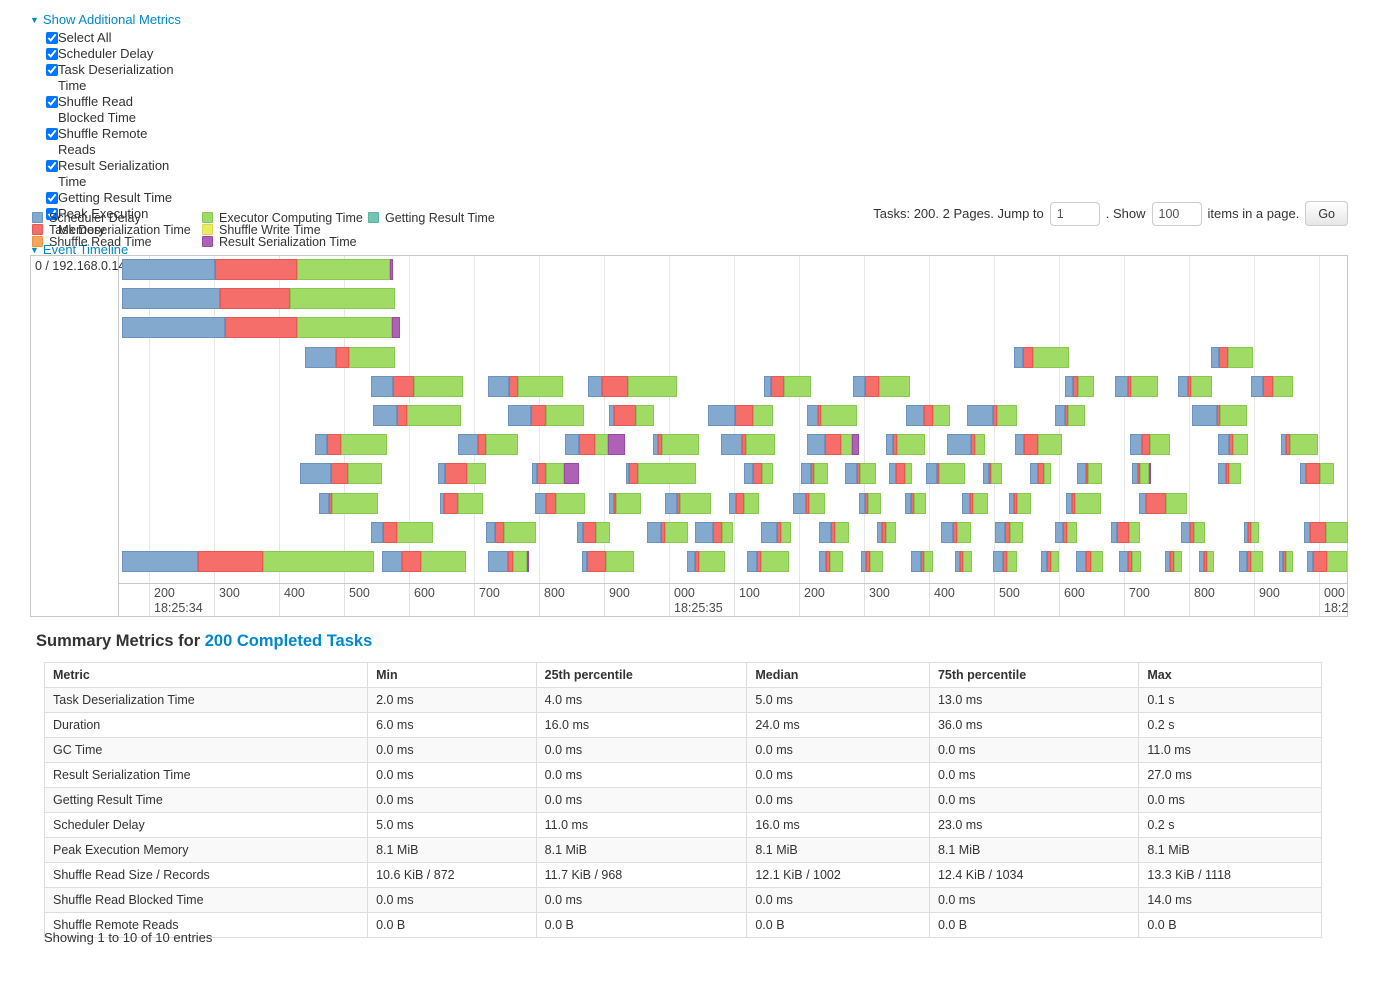 This screenshot has width=1392, height=984. I want to click on jump-to-page-input, so click(1074, 213).